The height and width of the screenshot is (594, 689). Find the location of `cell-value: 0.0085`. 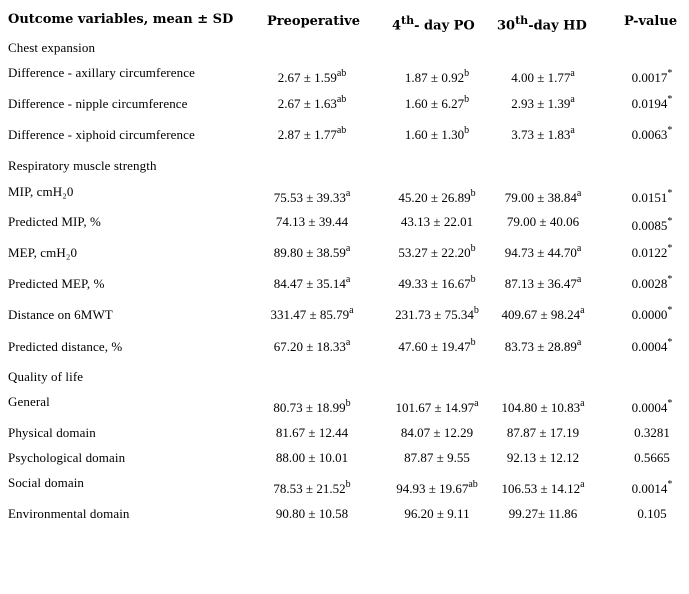

cell-value: 0.0085 is located at coordinates (649, 225).